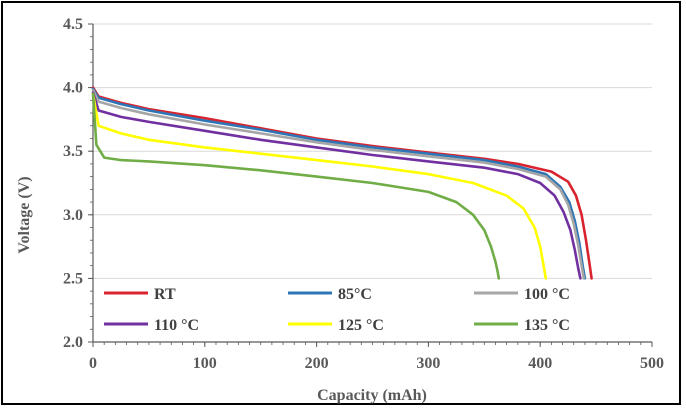 Image resolution: width=686 pixels, height=410 pixels. I want to click on y-tick-label: 4.0, so click(73, 88).